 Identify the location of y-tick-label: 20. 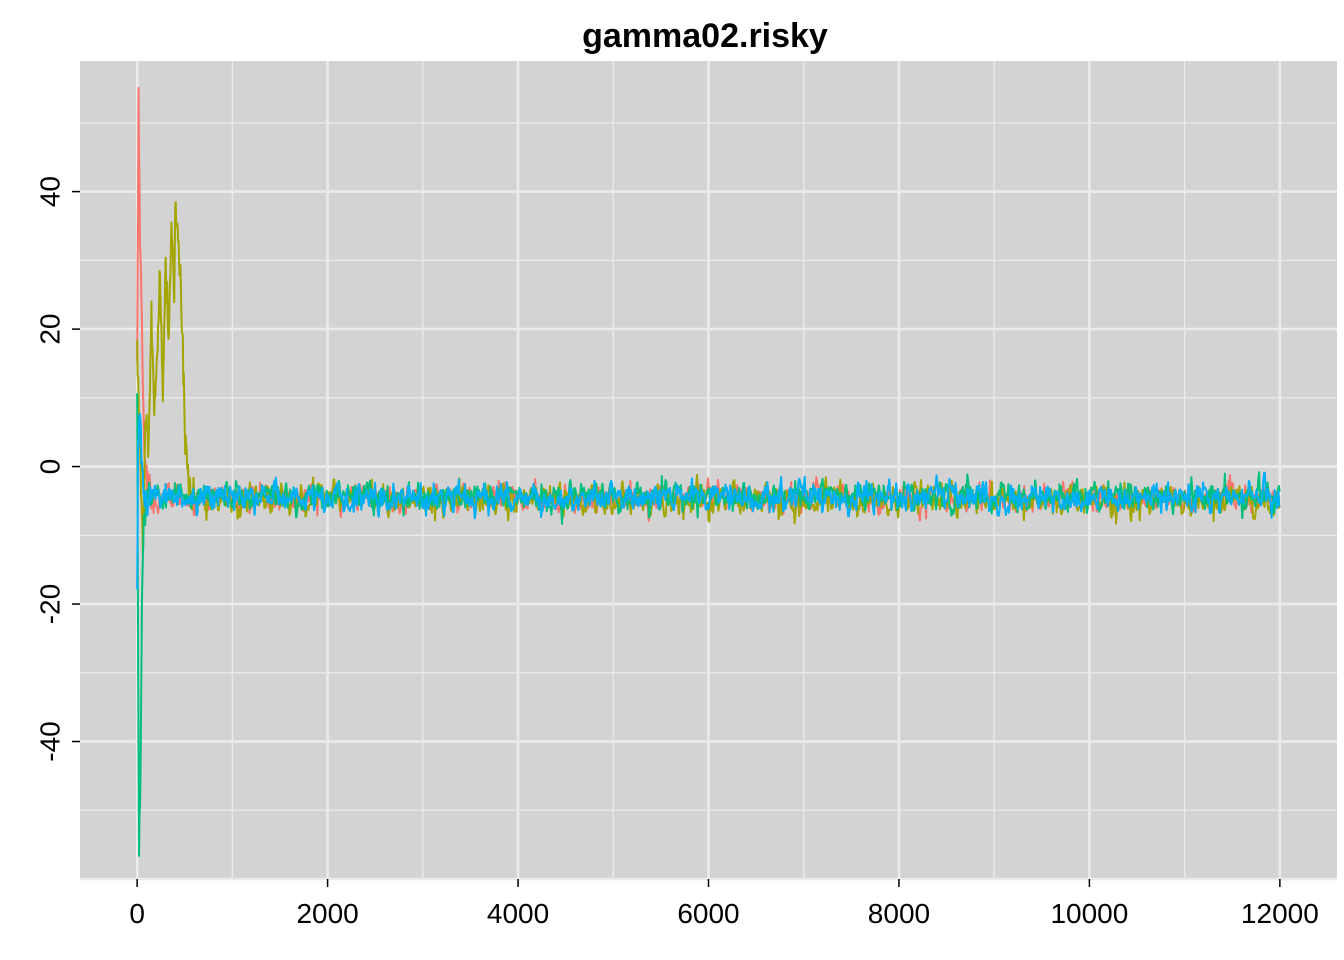
(50, 329).